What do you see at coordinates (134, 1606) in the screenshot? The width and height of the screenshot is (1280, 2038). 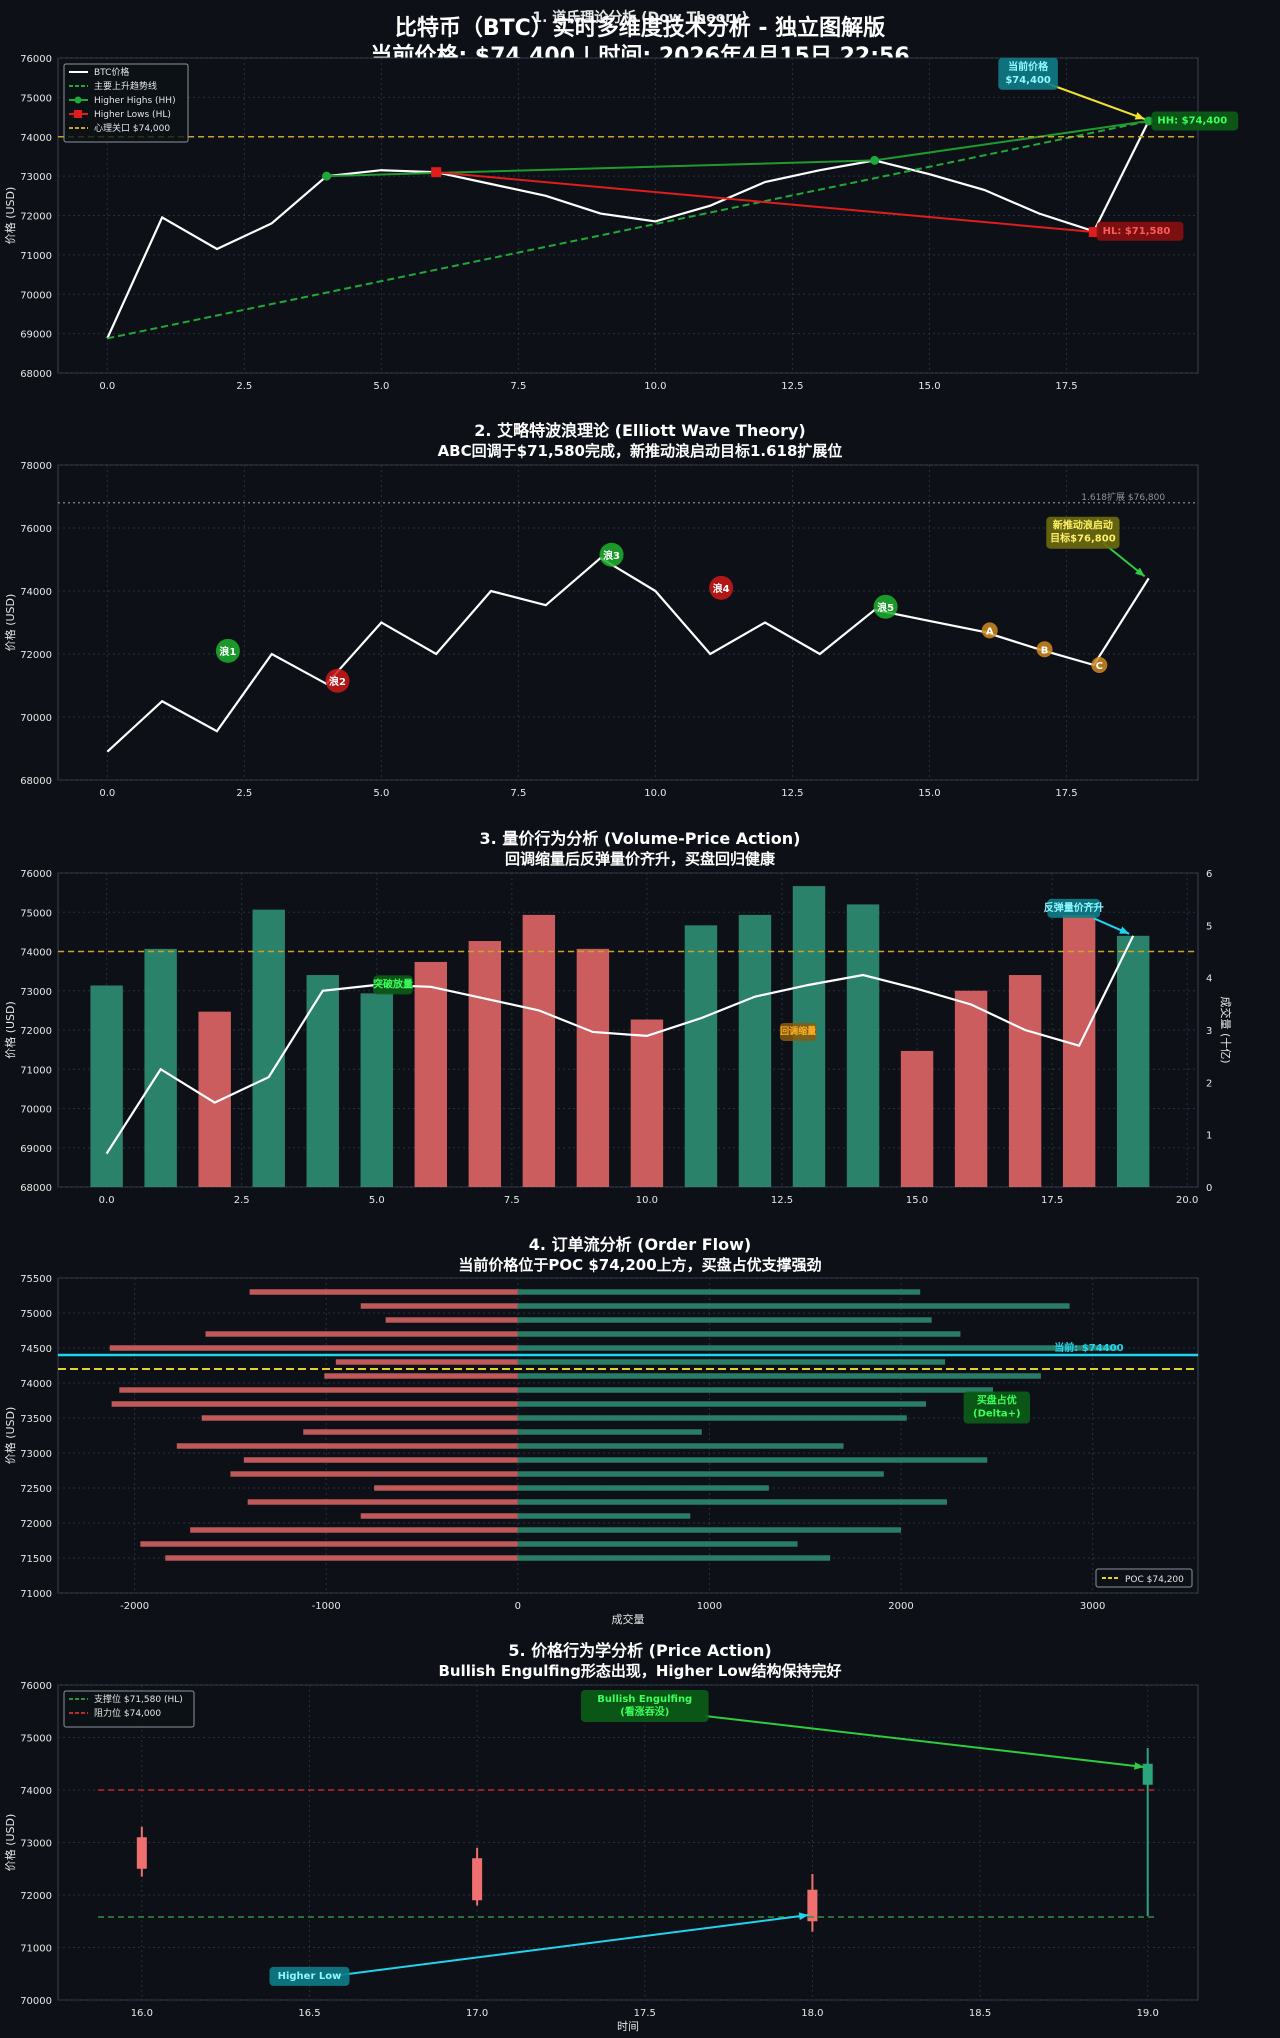 I see `orderflow-xtick-label: -2000` at bounding box center [134, 1606].